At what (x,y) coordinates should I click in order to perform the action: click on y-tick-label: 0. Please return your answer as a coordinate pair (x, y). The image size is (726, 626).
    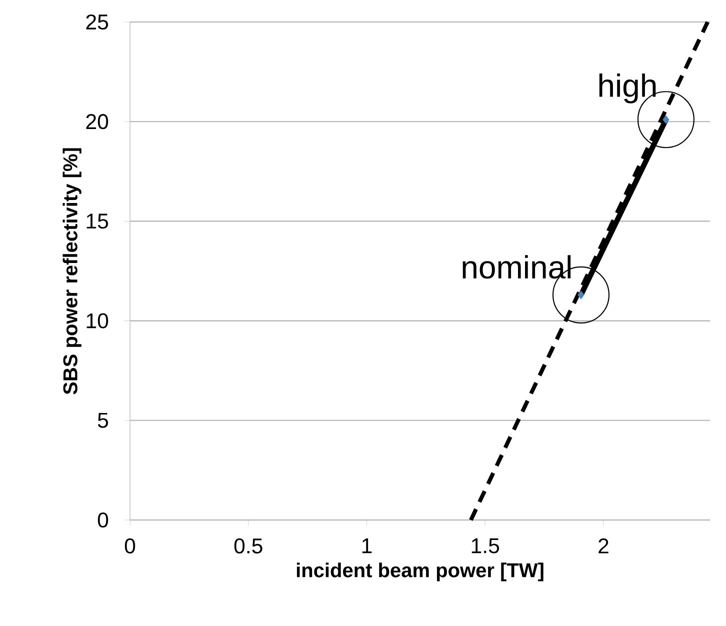
    Looking at the image, I should click on (103, 520).